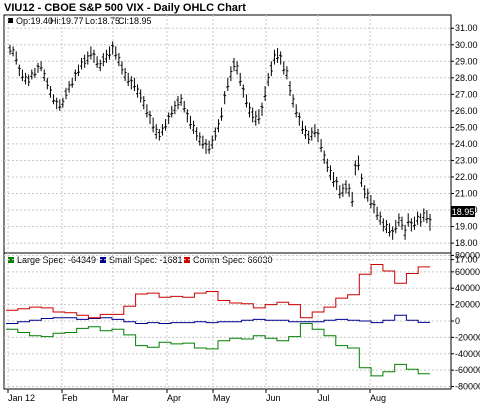 The width and height of the screenshot is (480, 420). Describe the element at coordinates (467, 288) in the screenshot. I see `cot-tick-label: 40000` at that location.